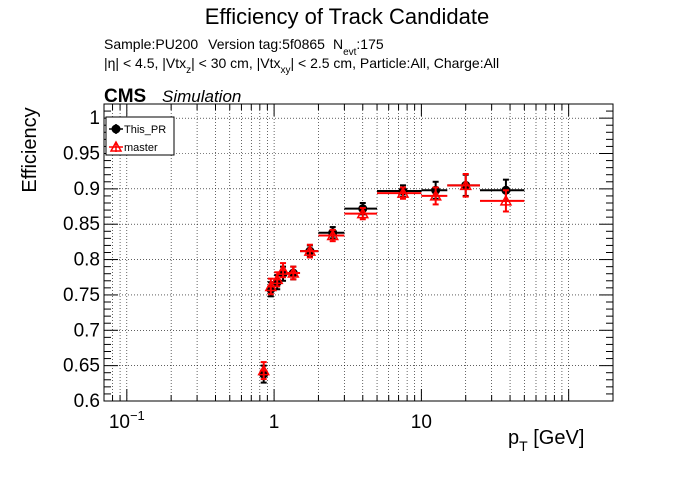 This screenshot has width=696, height=477. Describe the element at coordinates (338, 44) in the screenshot. I see `subtitle-nevt: N` at that location.